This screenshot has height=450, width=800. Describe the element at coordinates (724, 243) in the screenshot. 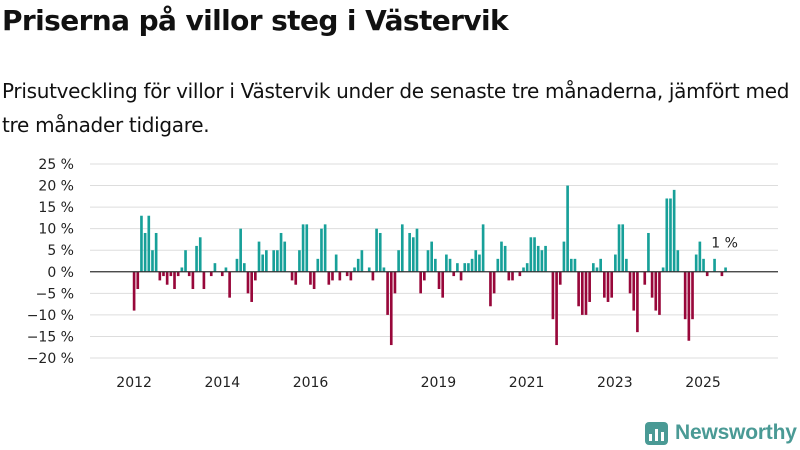

I see `last-value-label: 1 %` at that location.